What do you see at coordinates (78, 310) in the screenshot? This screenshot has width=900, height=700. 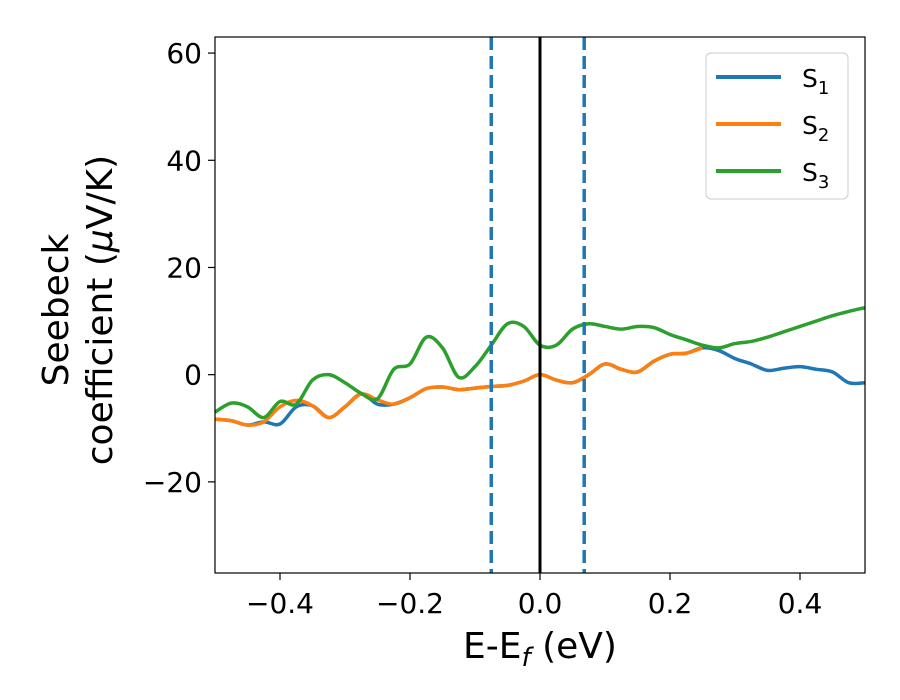 I see `y-axis-label: Seebeck coefficient (μV/K)` at bounding box center [78, 310].